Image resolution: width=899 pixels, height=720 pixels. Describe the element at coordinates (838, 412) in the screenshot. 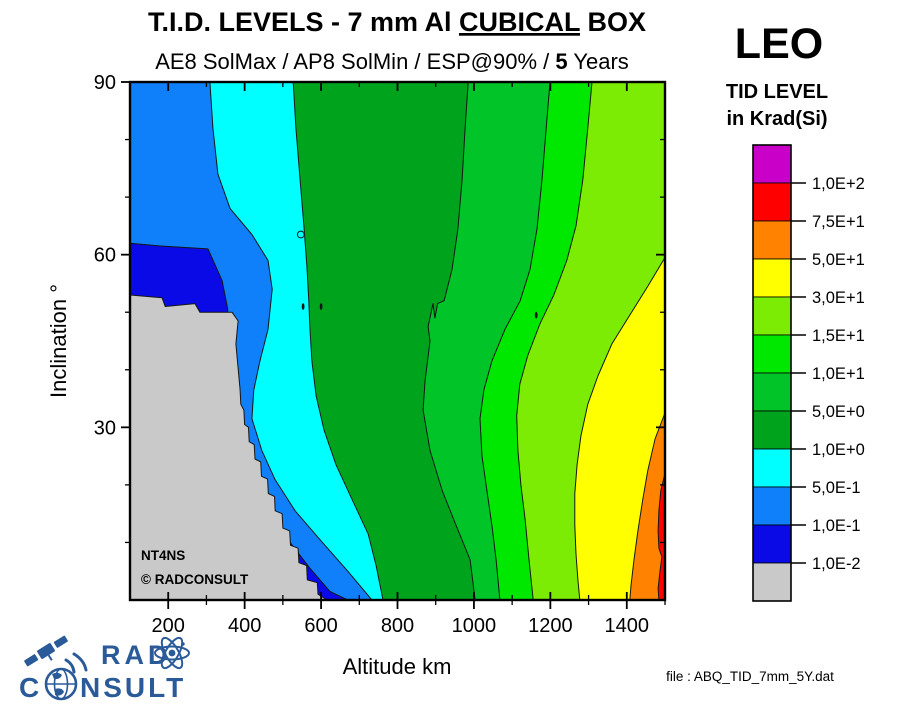

I see `legend-value-label: 5,0E+0` at that location.